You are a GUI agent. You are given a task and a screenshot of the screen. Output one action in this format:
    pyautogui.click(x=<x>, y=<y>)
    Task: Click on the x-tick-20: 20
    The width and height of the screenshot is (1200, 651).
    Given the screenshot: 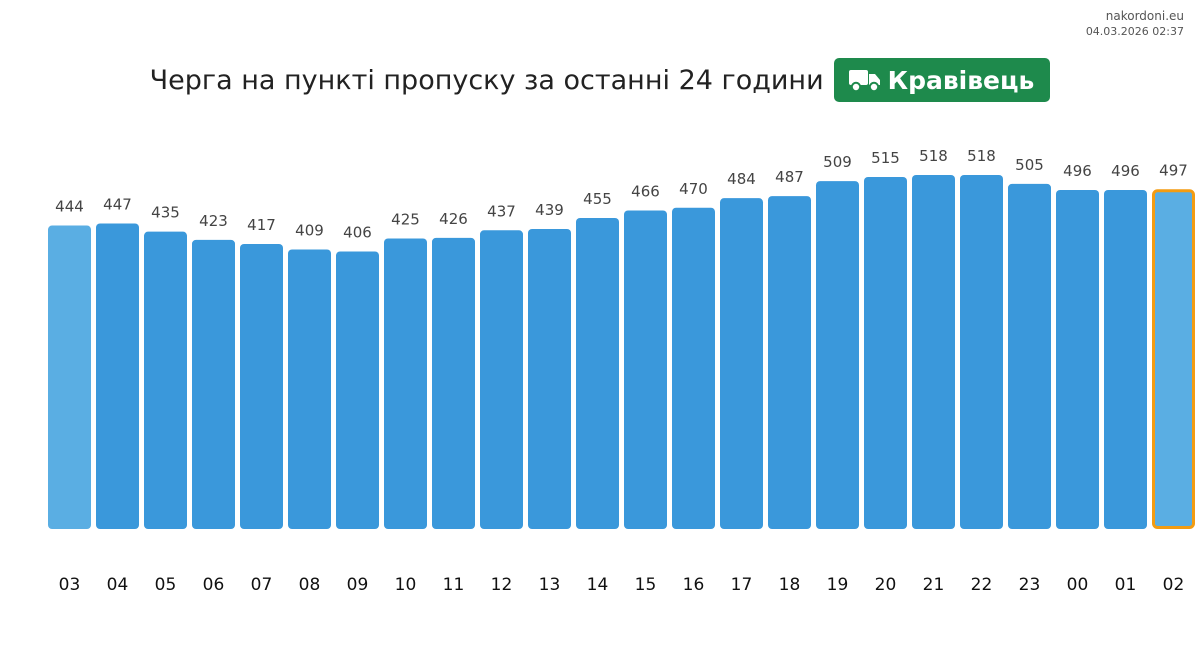 What is the action you would take?
    pyautogui.click(x=886, y=585)
    